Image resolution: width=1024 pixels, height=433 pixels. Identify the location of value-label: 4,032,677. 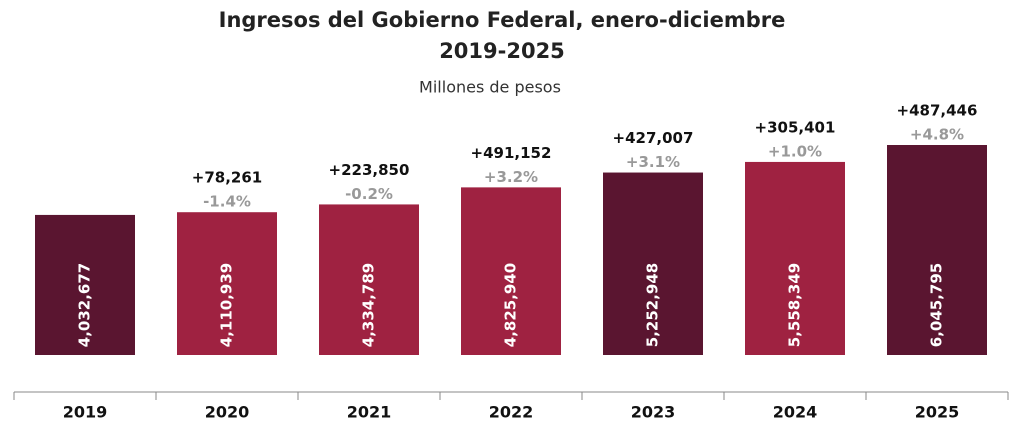
(85, 305).